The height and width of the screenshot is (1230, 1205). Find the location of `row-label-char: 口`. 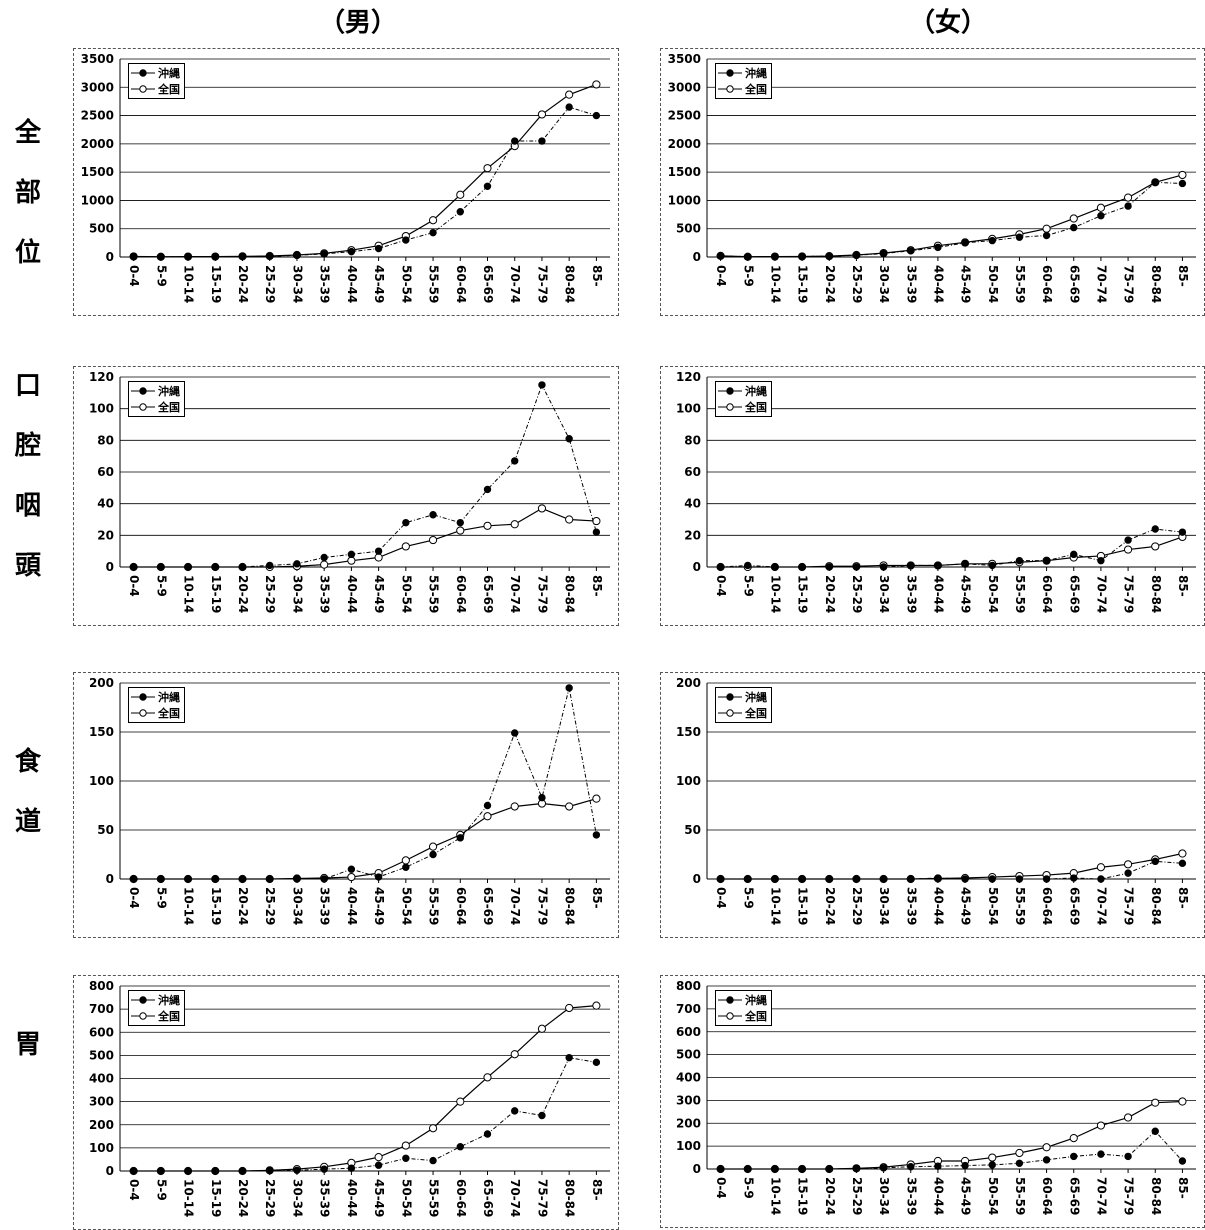

row-label-char: 口 is located at coordinates (27, 386).